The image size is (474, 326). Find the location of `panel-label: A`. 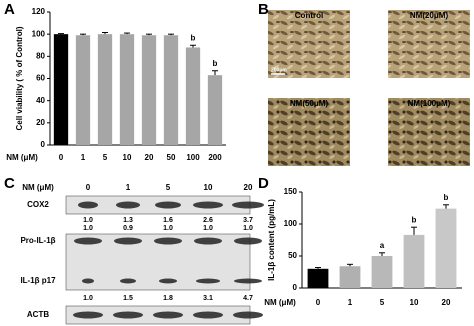

panel-label: A is located at coordinates (9, 9).